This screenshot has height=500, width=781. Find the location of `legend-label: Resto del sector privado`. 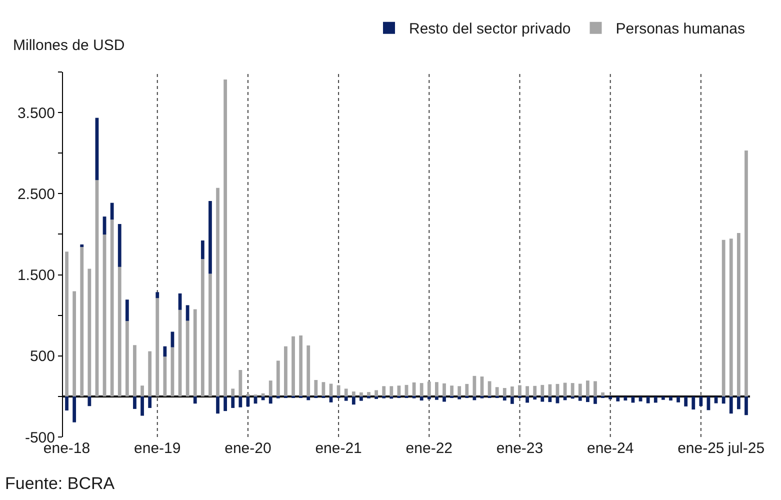

legend-label: Resto del sector privado is located at coordinates (490, 29).